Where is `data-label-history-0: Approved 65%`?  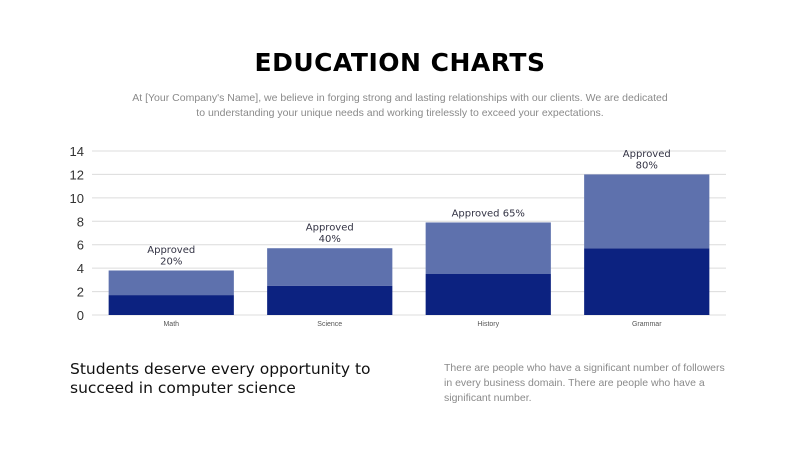
data-label-history-0: Approved 65% is located at coordinates (488, 213).